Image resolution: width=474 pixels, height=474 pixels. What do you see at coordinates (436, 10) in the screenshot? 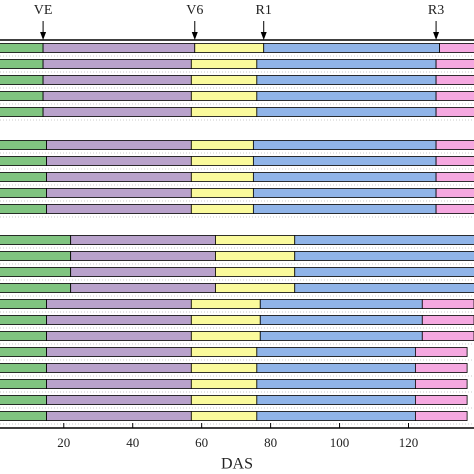
I see `annotation-label: R3` at bounding box center [436, 10].